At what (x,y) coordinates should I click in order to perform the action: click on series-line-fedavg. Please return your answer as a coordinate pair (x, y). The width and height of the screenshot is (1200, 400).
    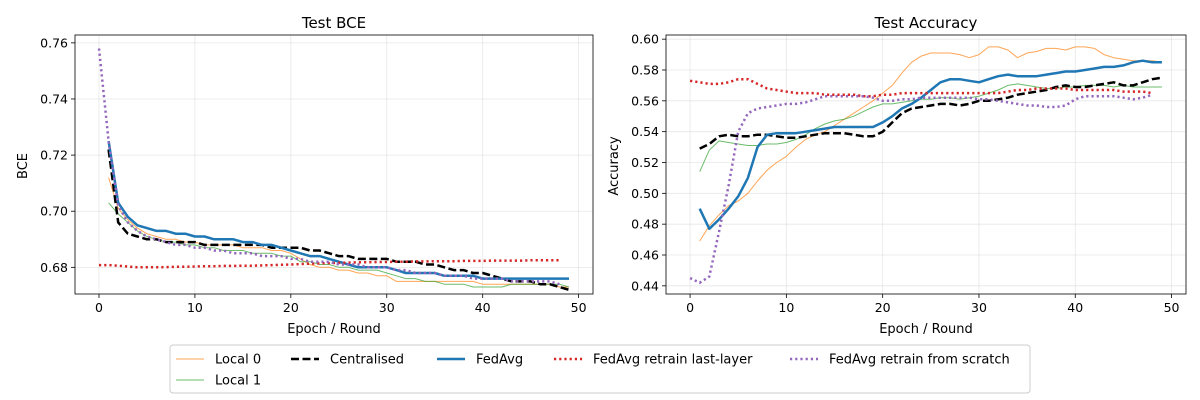
    Looking at the image, I should click on (338, 210).